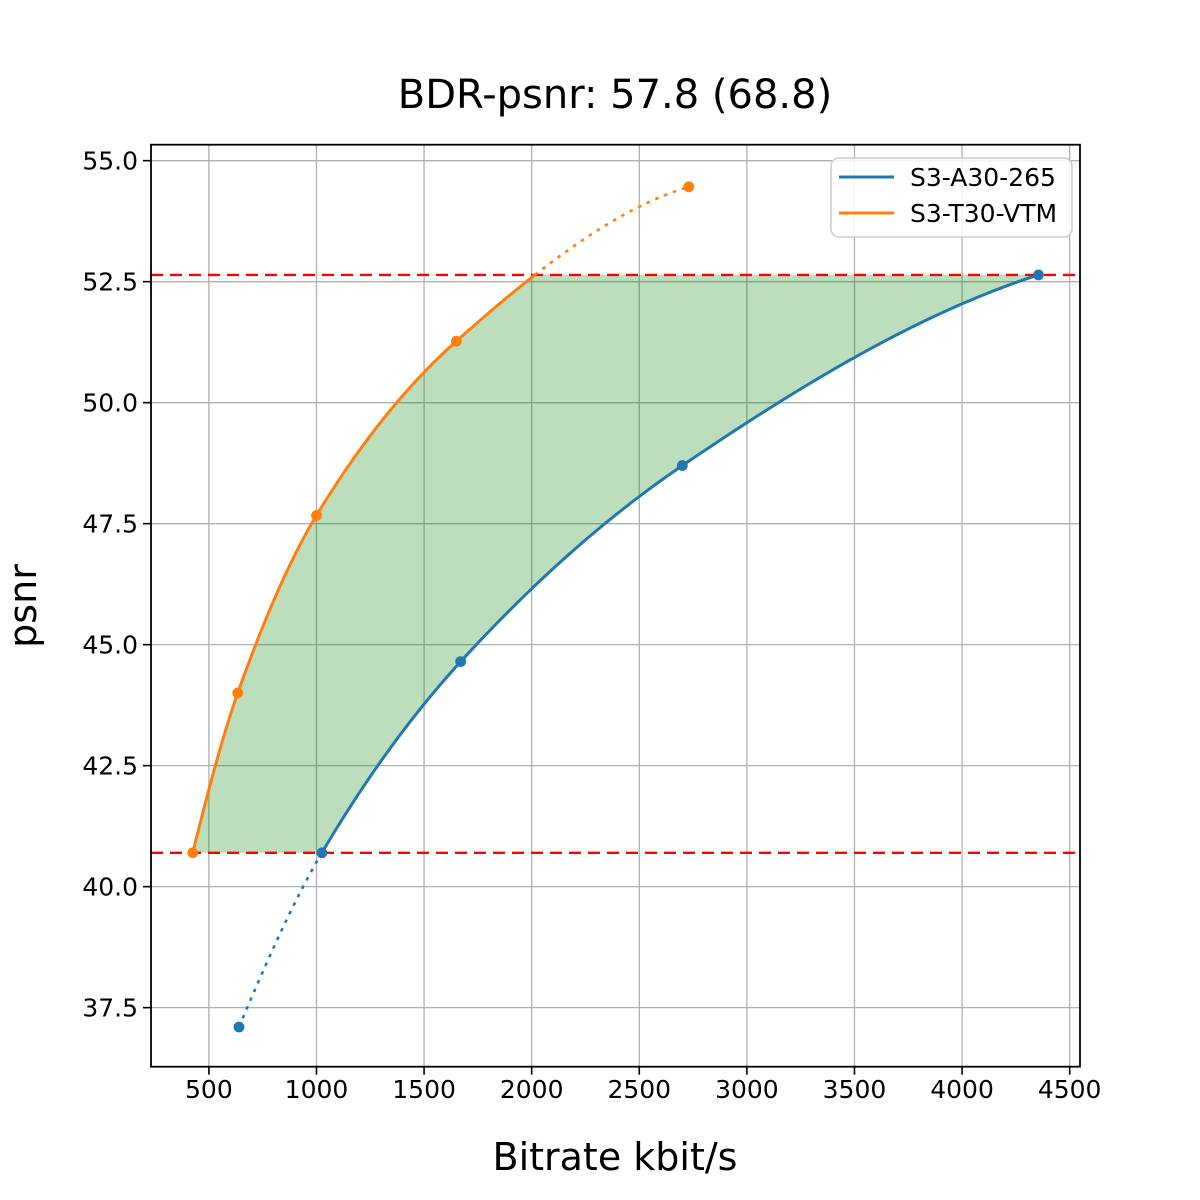 The height and width of the screenshot is (1200, 1200). Describe the element at coordinates (317, 1089) in the screenshot. I see `x-tick-label: 1000` at that location.